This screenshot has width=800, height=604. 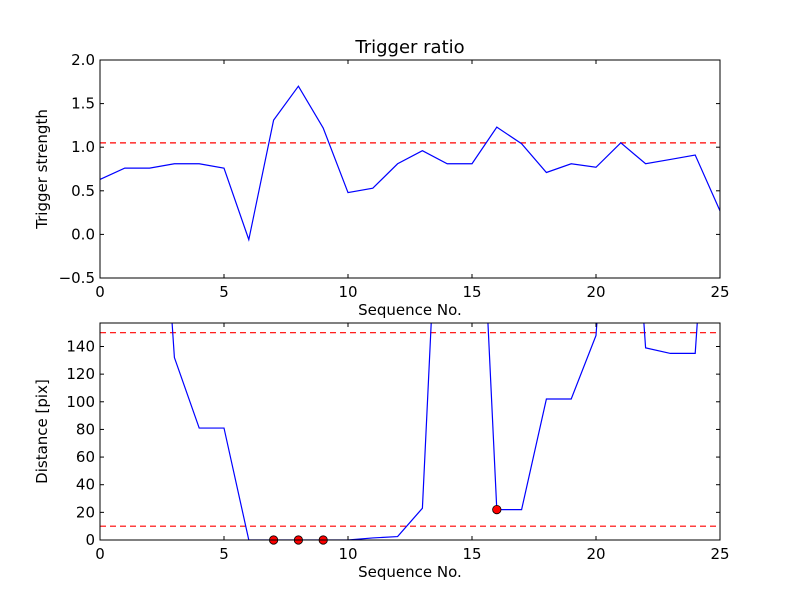 I want to click on y-tick-label: 60, so click(x=85, y=457).